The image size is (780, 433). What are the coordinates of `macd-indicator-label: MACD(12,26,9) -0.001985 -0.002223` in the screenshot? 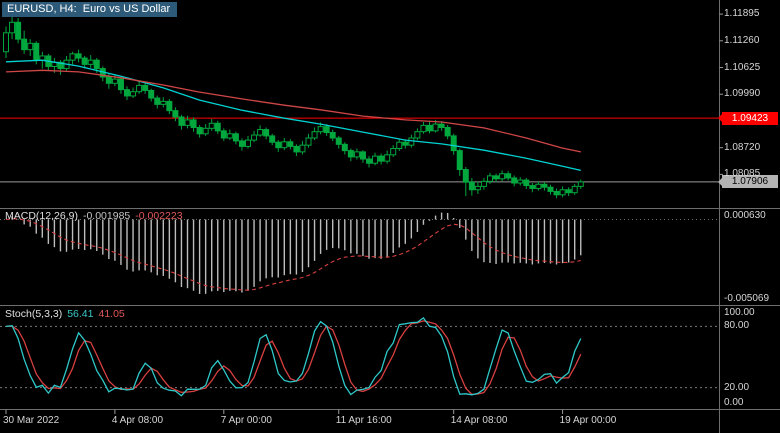 It's located at (94, 216).